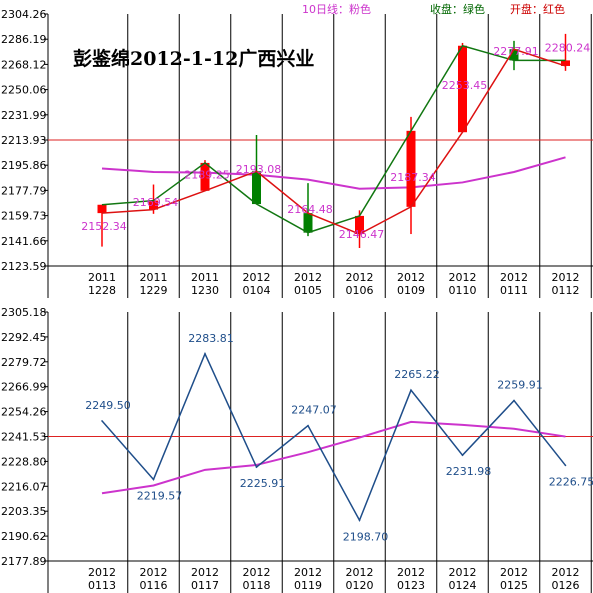 Image resolution: width=593 pixels, height=593 pixels. What do you see at coordinates (566, 290) in the screenshot?
I see `x-tick-label-date: 0112` at bounding box center [566, 290].